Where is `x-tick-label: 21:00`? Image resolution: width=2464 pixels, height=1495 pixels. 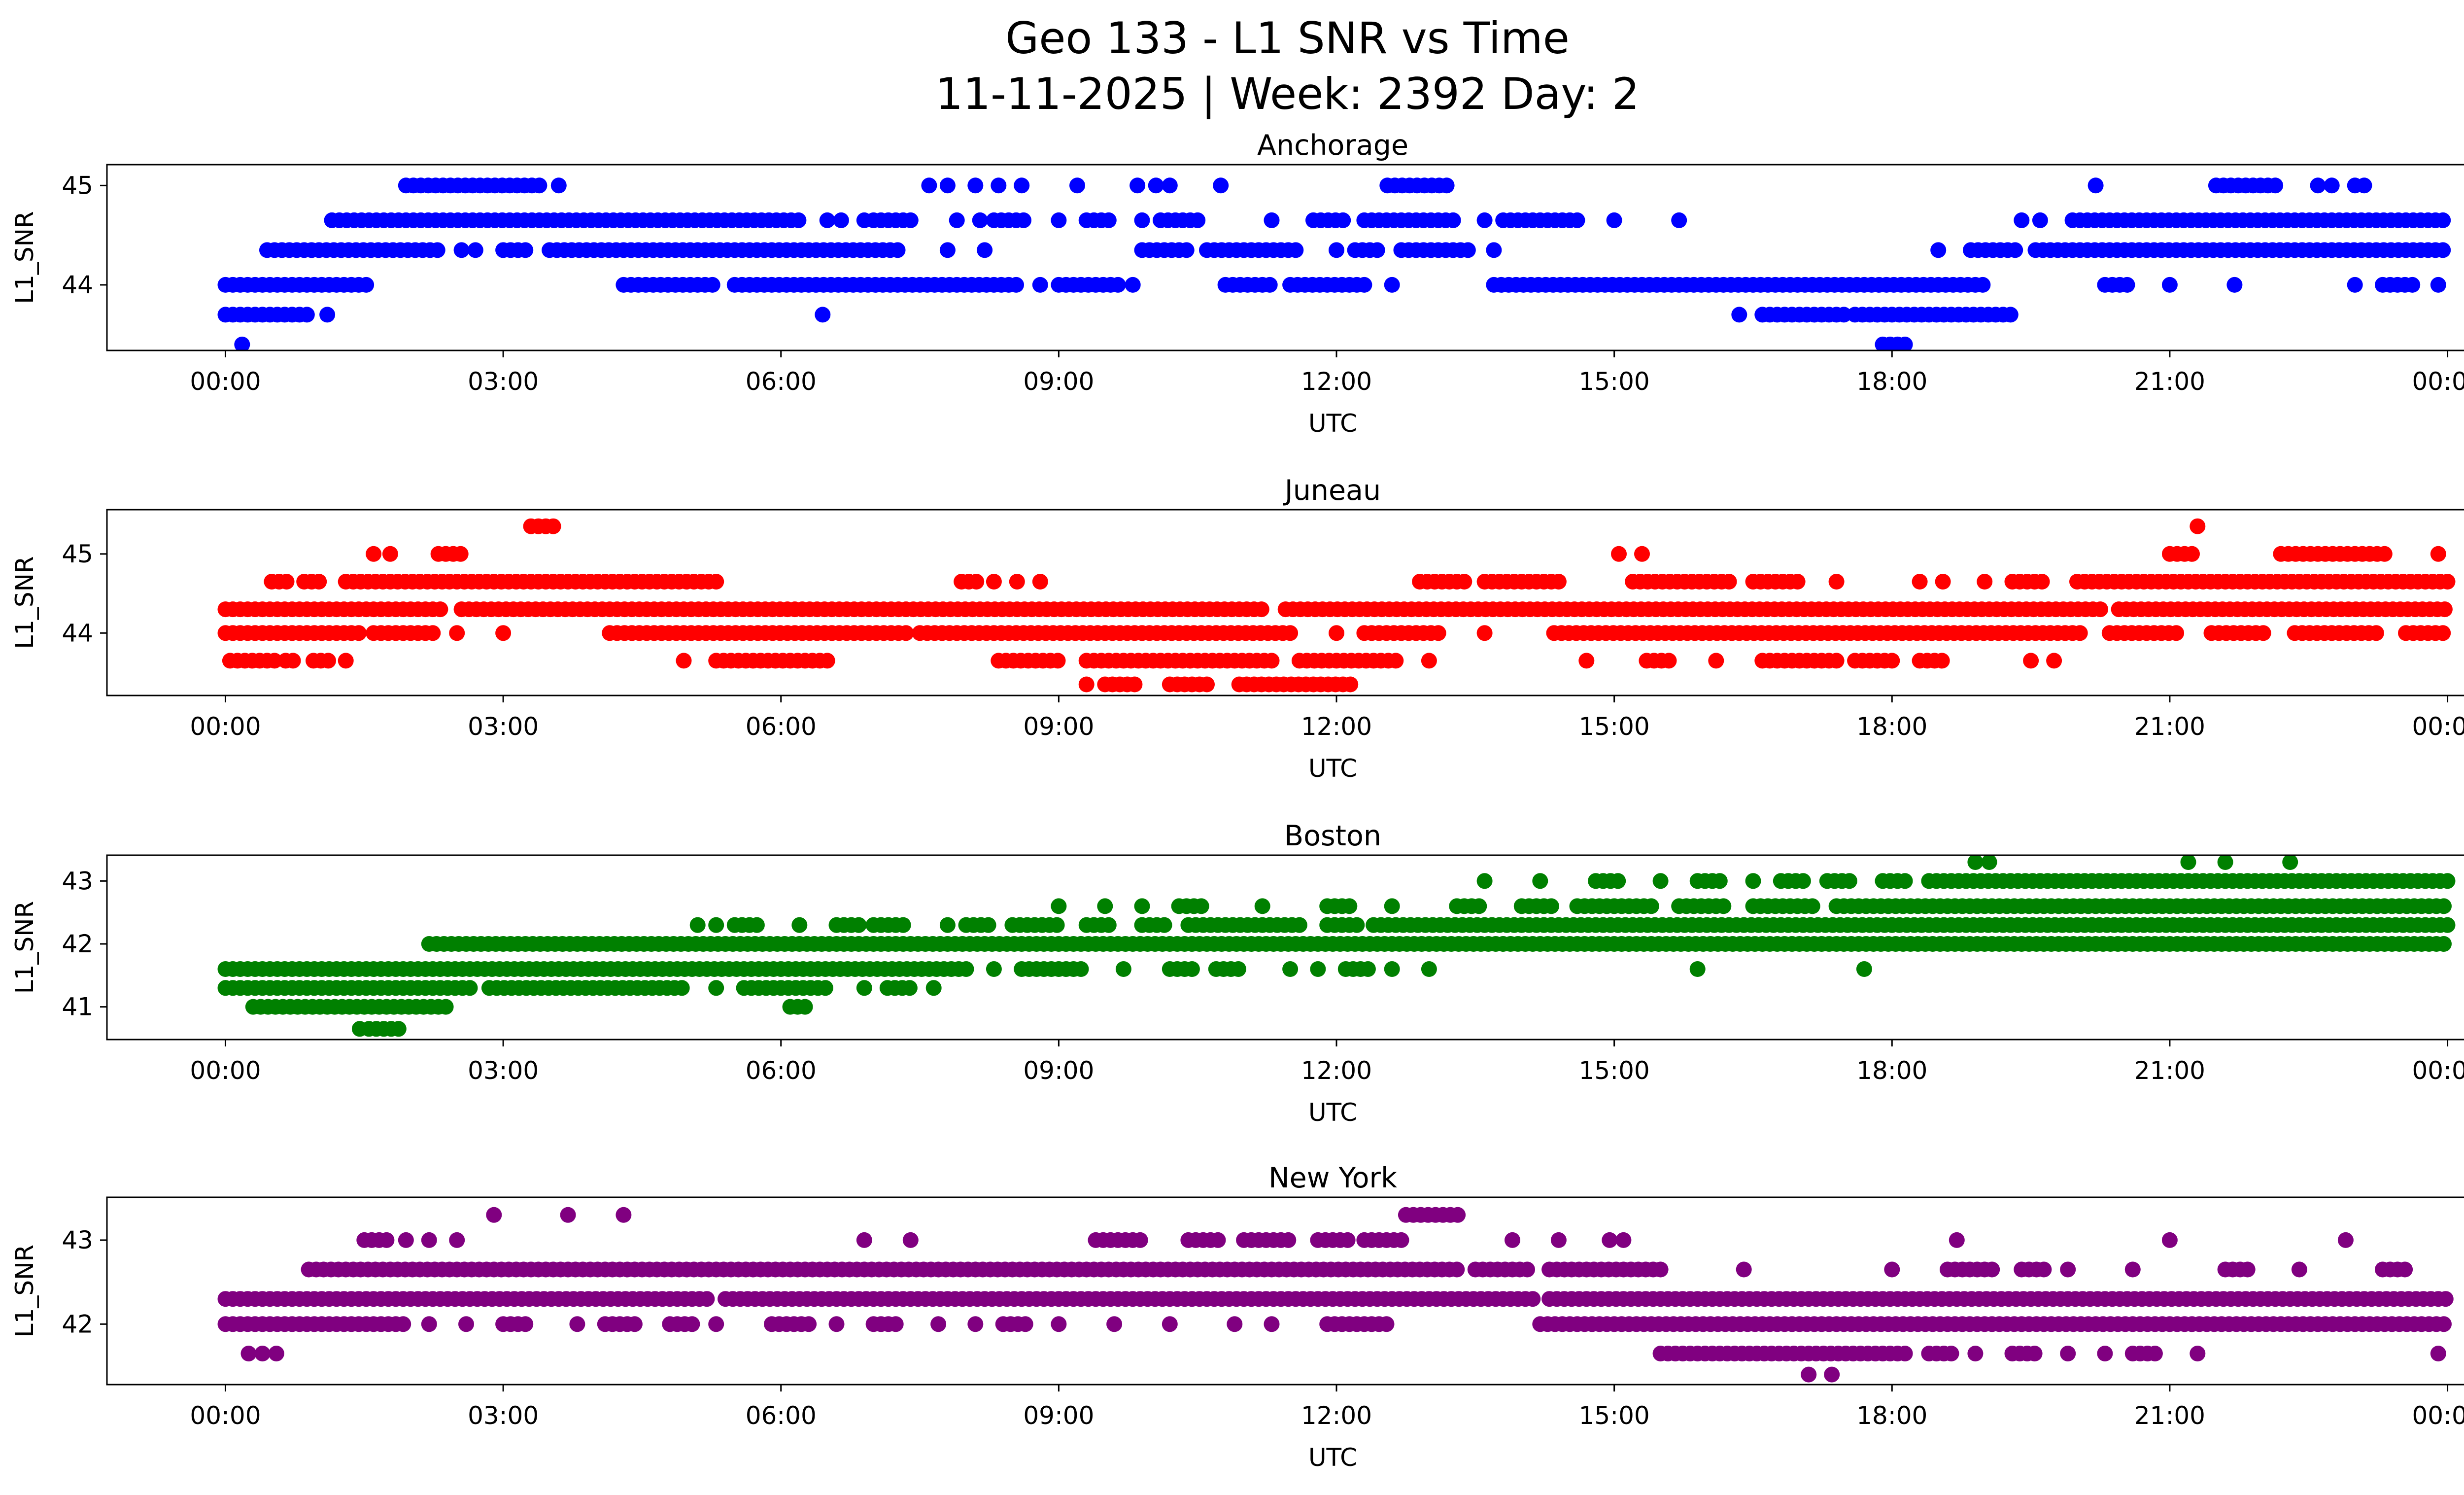 x-tick-label: 21:00 is located at coordinates (2169, 1070).